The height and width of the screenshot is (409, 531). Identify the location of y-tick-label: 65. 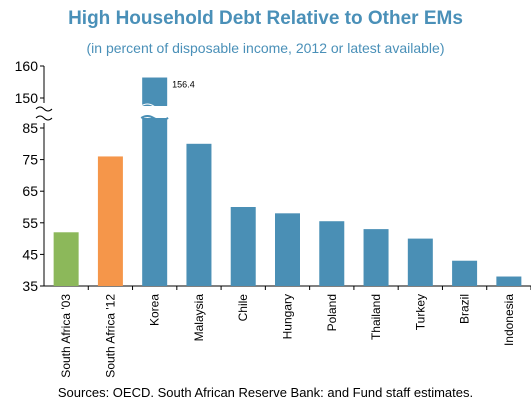
(30, 191).